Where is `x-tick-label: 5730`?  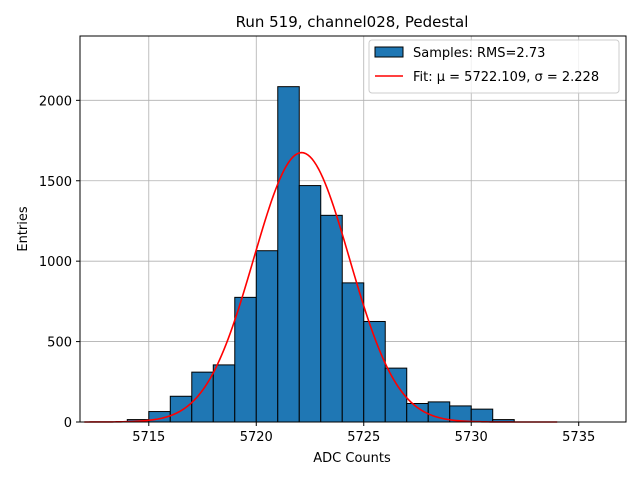 x-tick-label: 5730 is located at coordinates (471, 437).